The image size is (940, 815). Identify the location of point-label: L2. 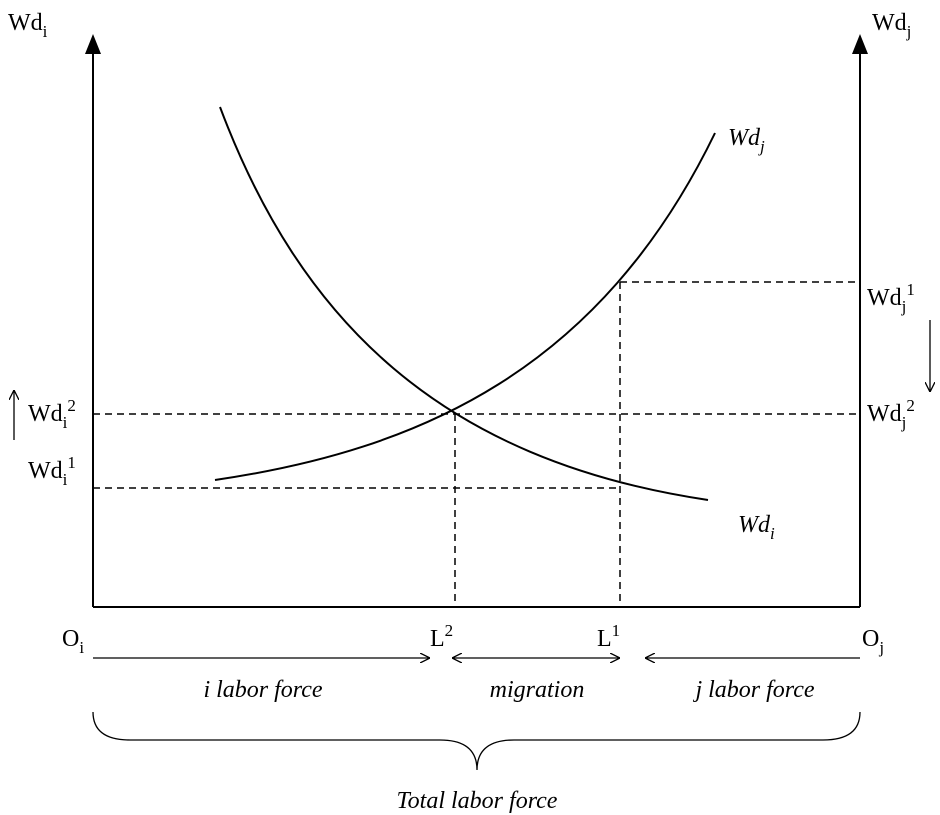
(441, 636).